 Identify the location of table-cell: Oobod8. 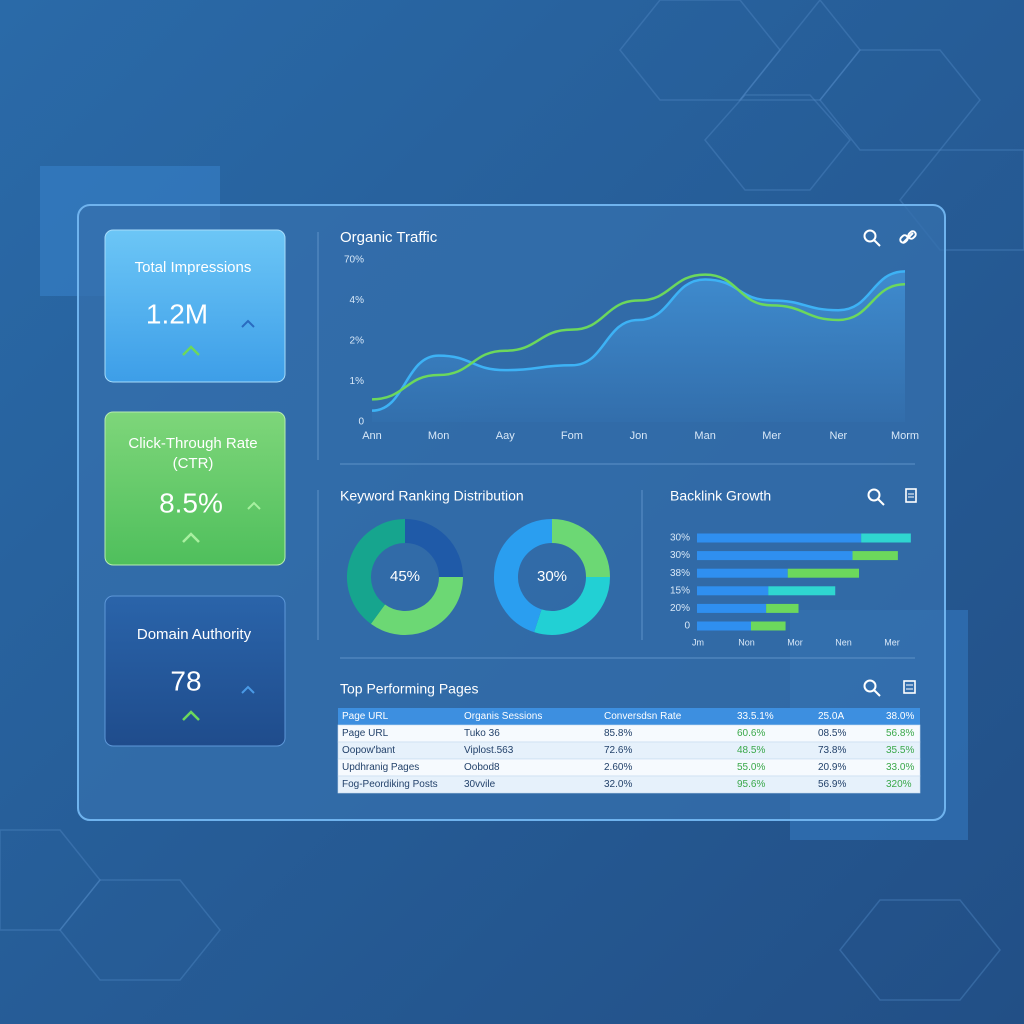
(482, 767).